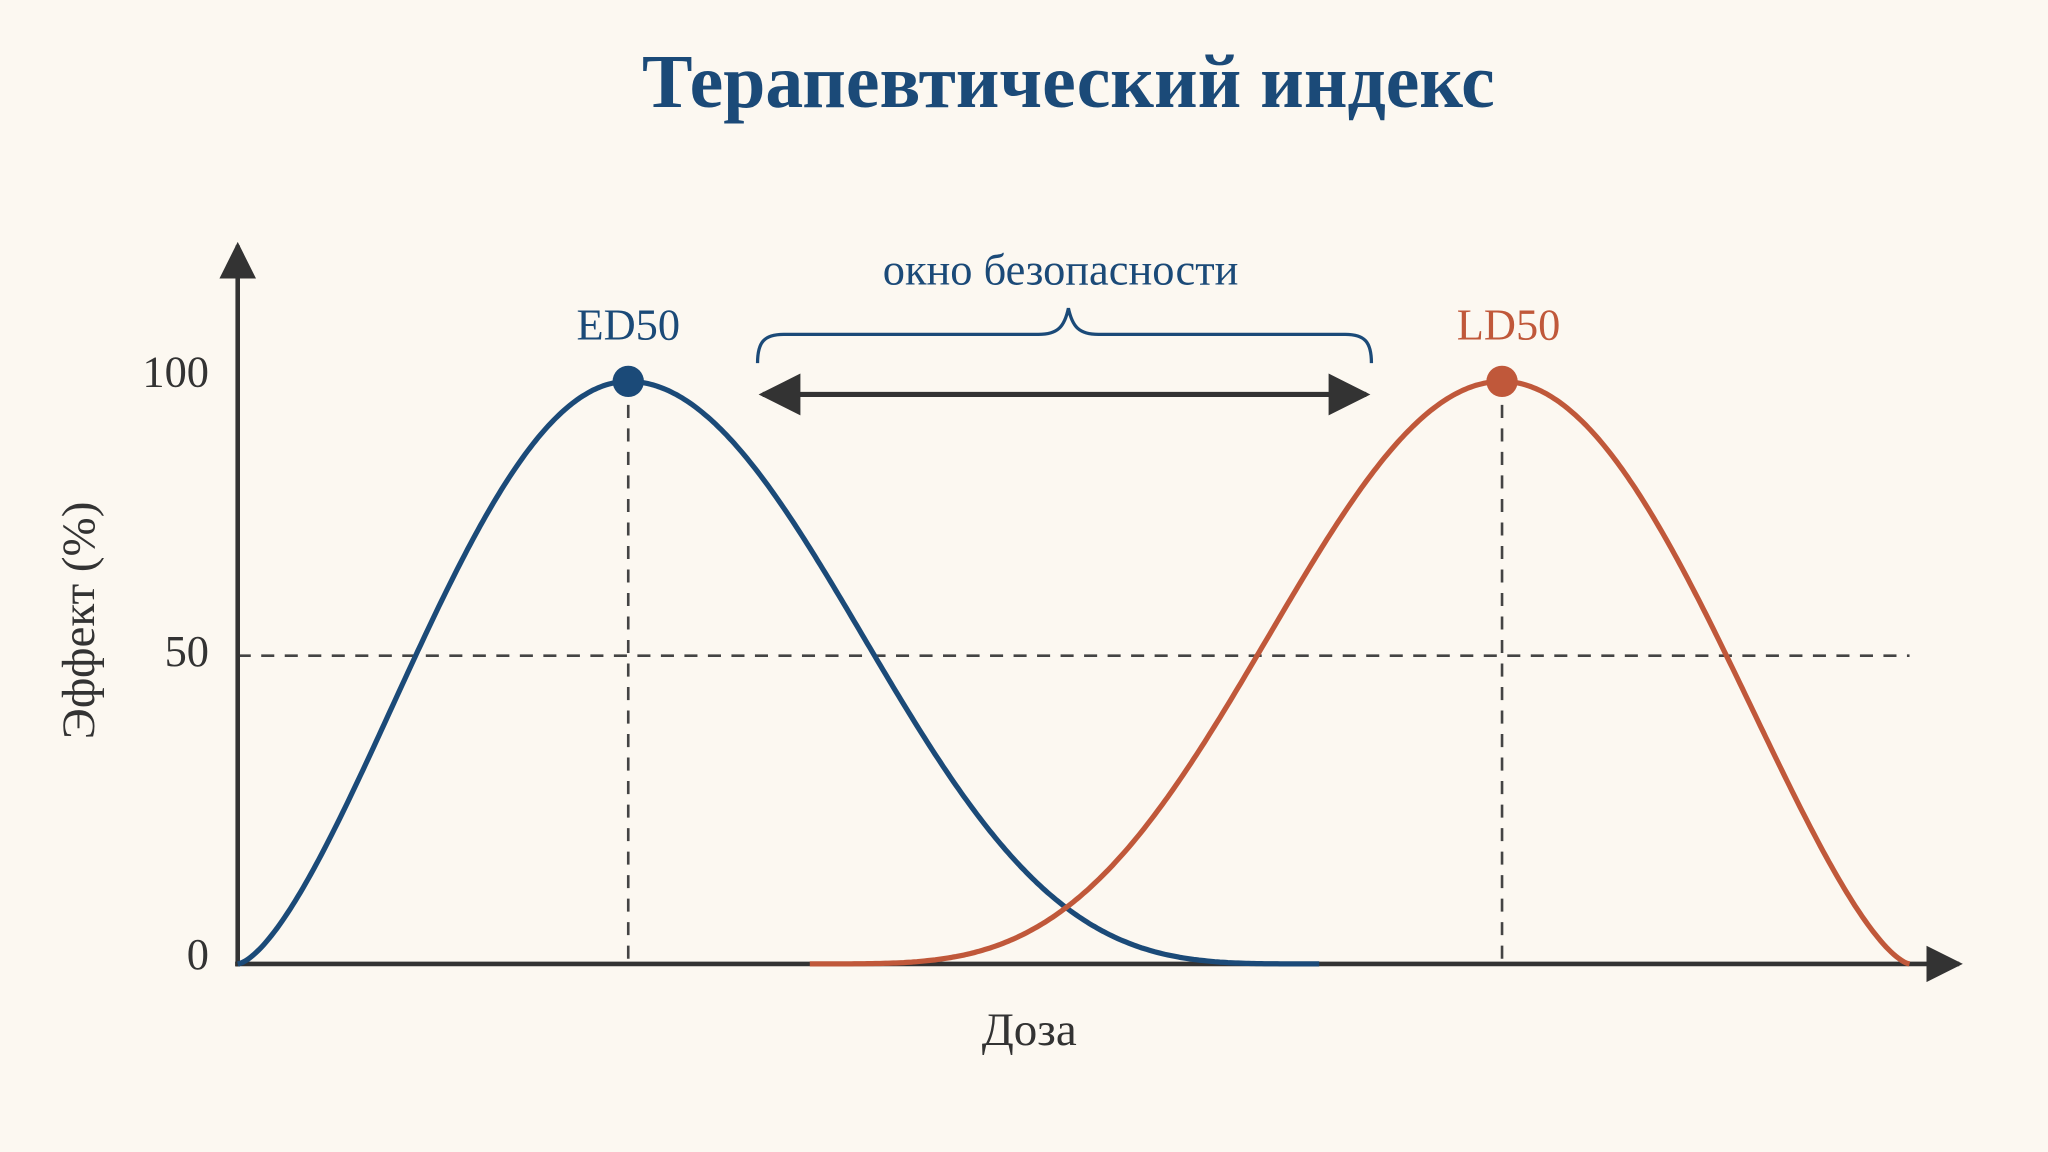 The image size is (2048, 1152). I want to click on ld50-label: LD50, so click(1509, 325).